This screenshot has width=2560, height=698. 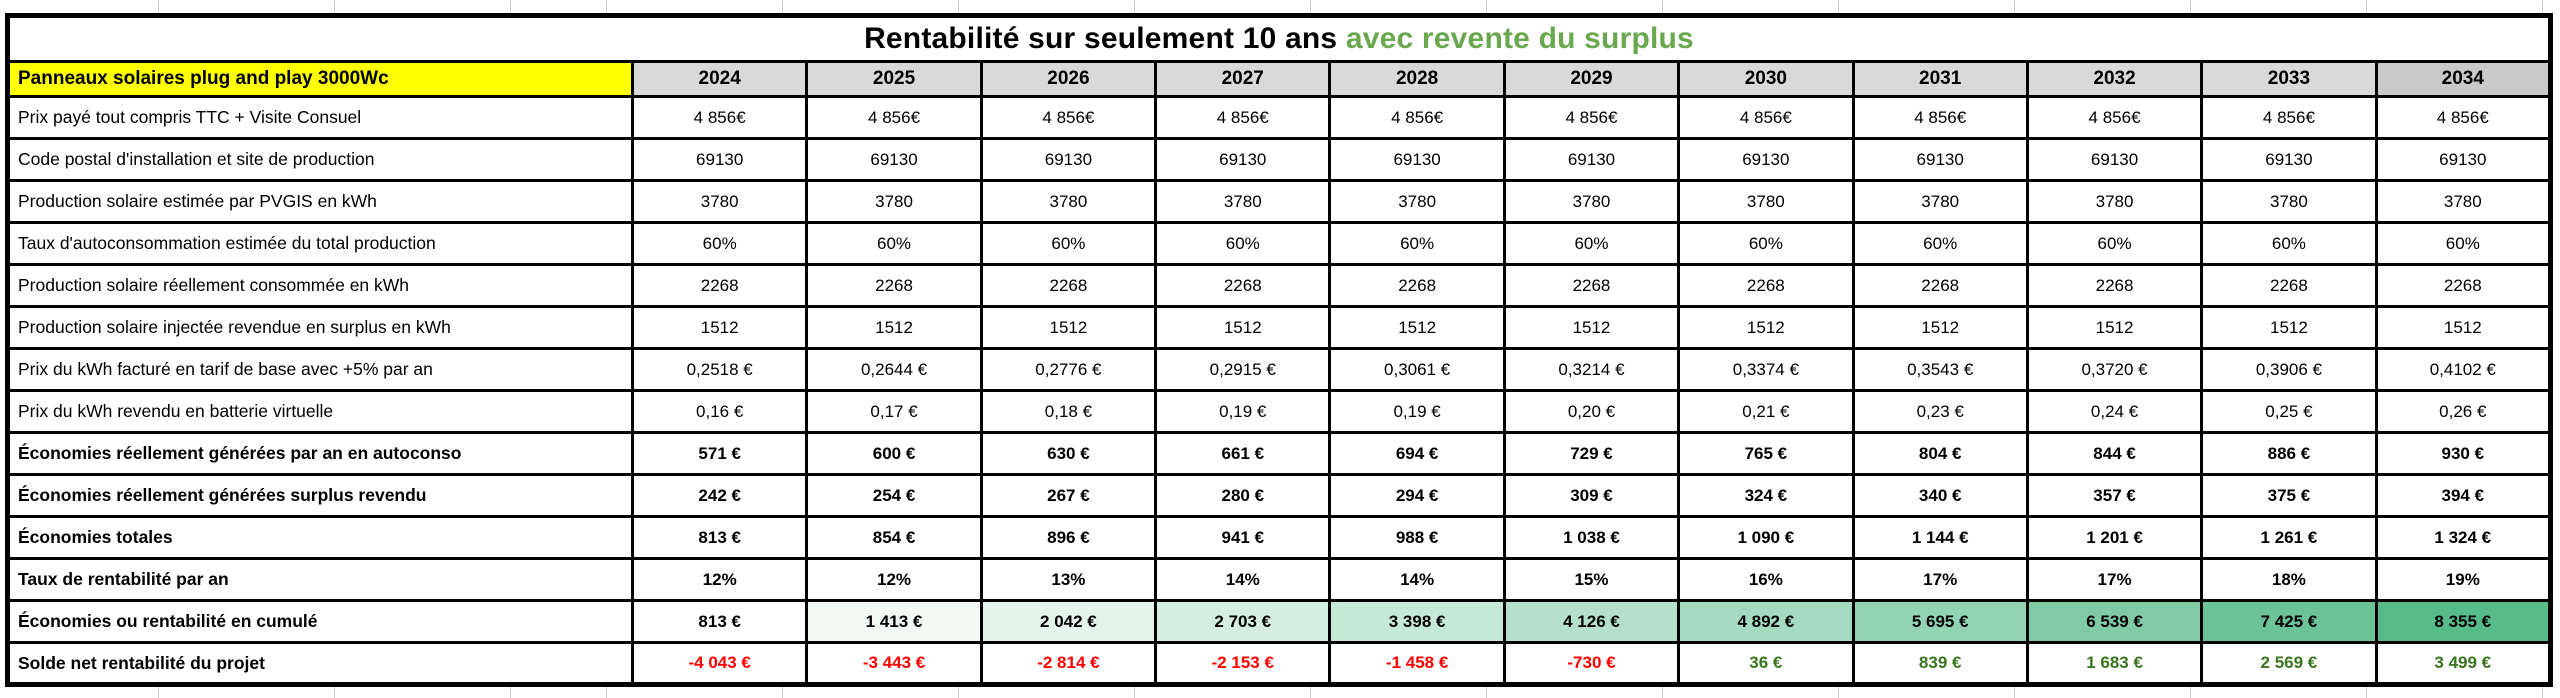 What do you see at coordinates (2114, 411) in the screenshot?
I see `table-cell: 0,24 €` at bounding box center [2114, 411].